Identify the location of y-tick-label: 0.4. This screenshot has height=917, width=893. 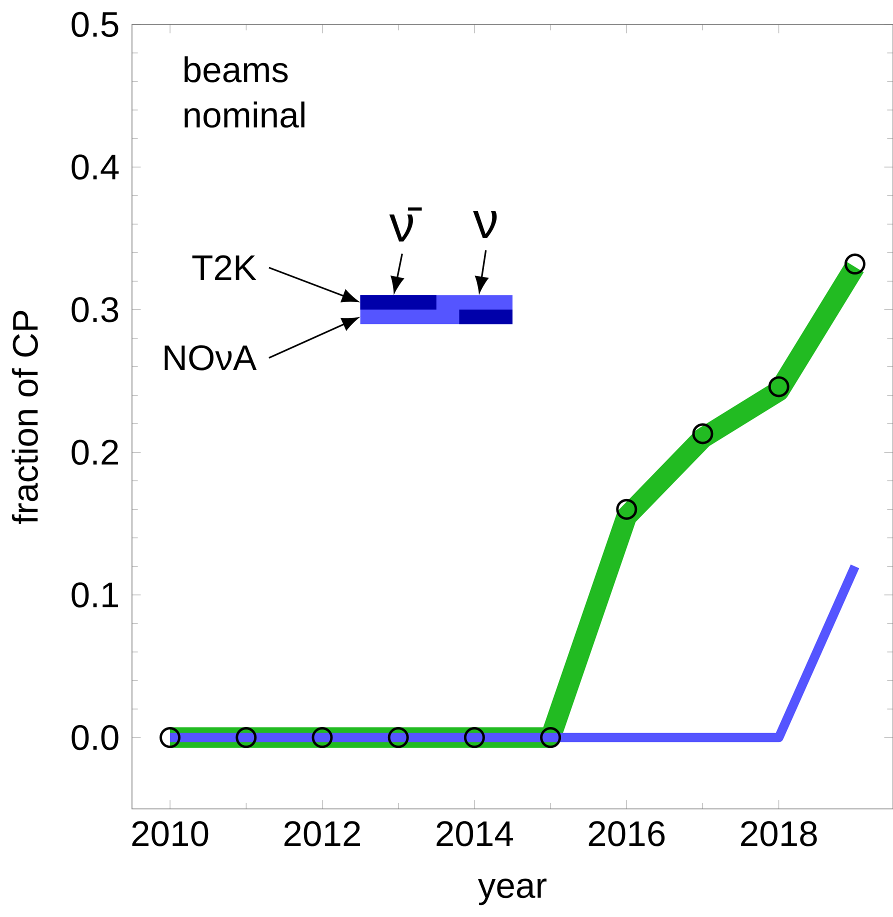
(94, 167).